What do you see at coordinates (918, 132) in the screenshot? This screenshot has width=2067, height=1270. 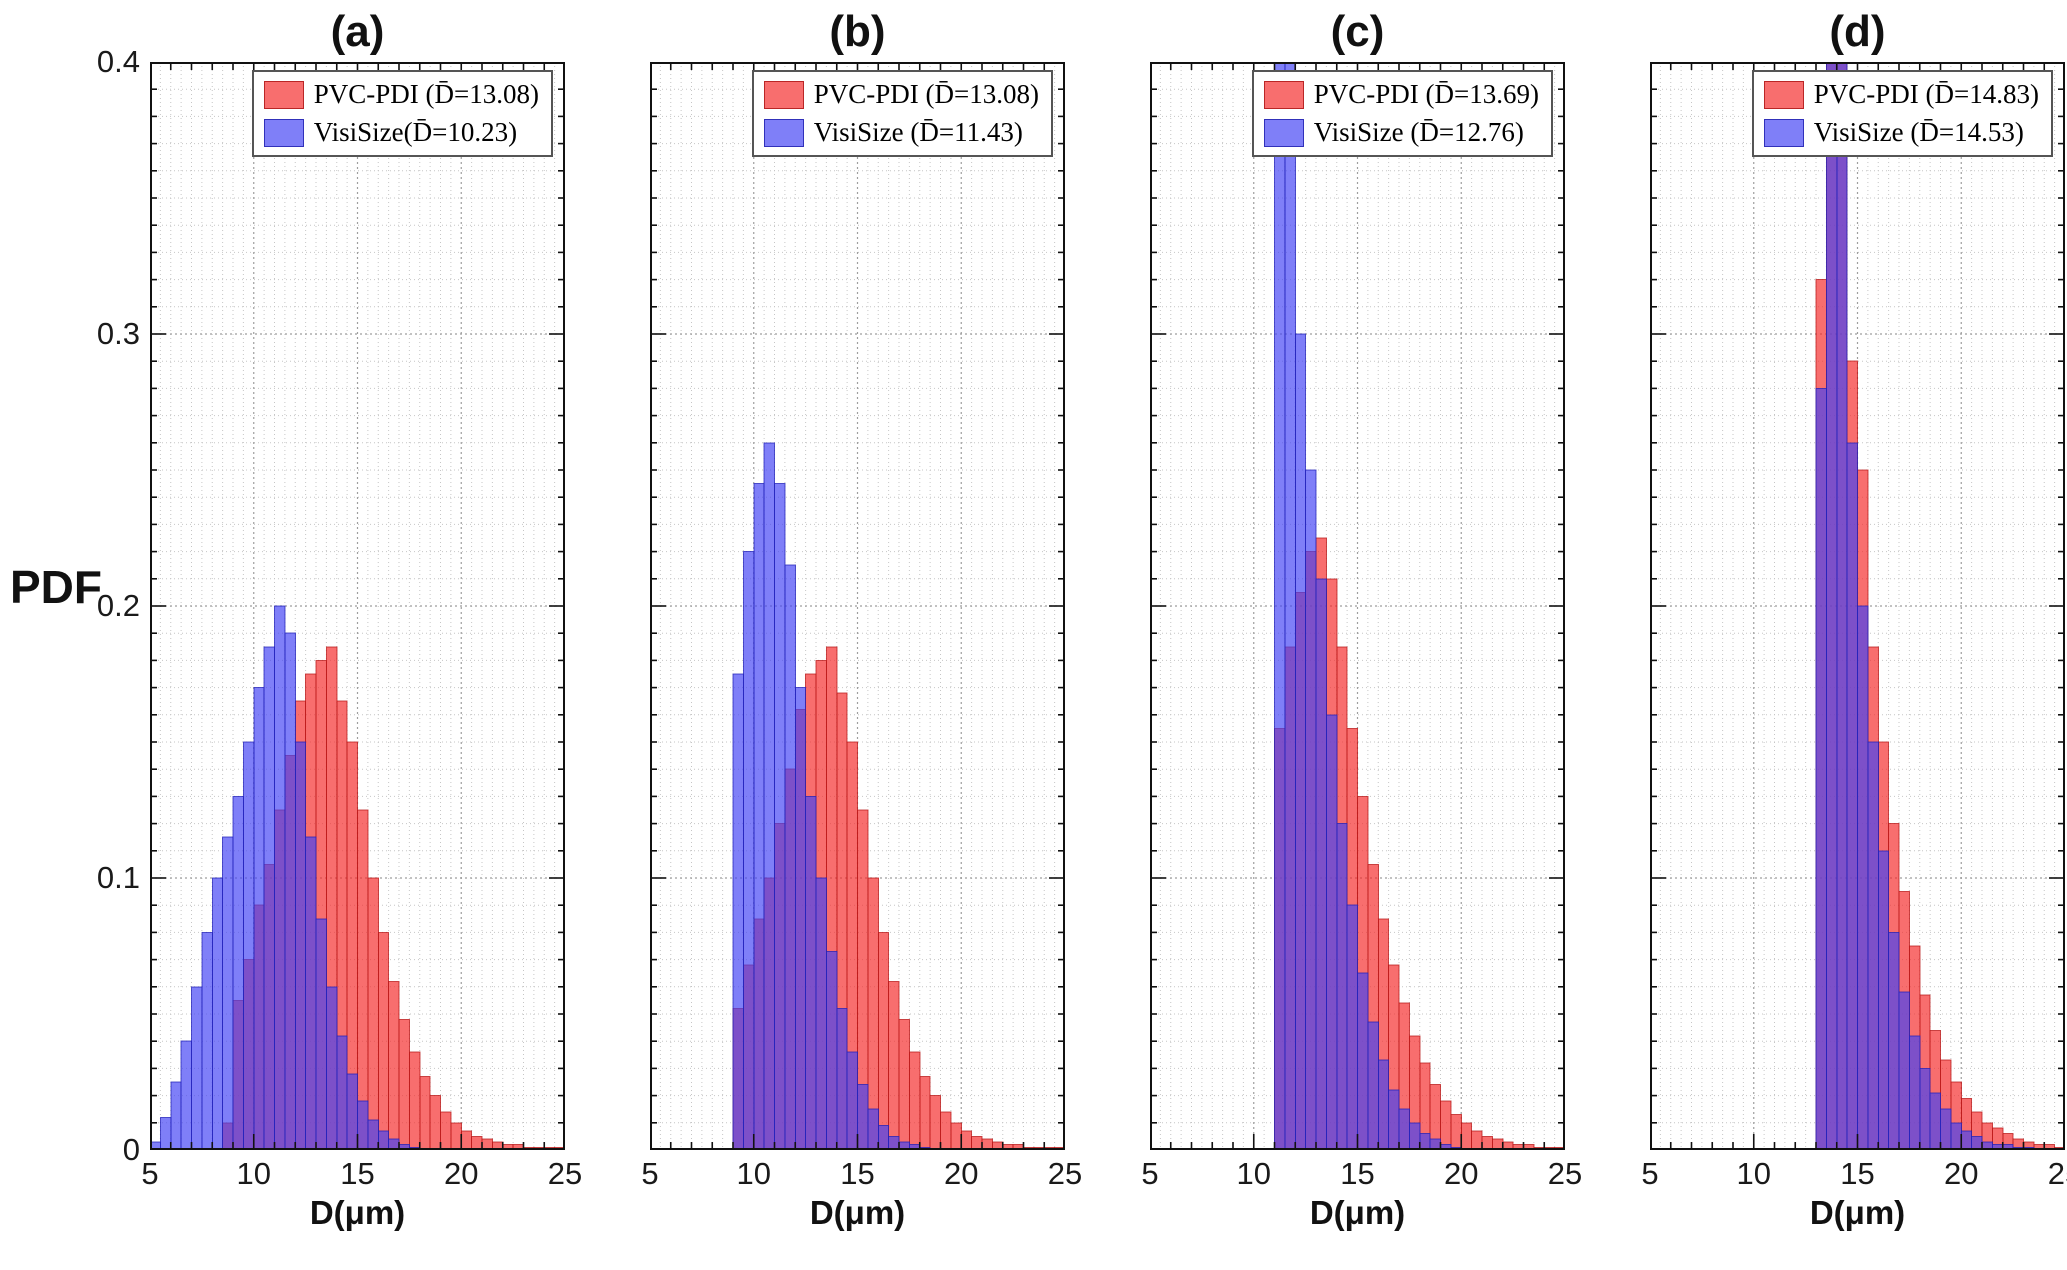 I see `legend-label: VisiSize (D̄=11.43)` at bounding box center [918, 132].